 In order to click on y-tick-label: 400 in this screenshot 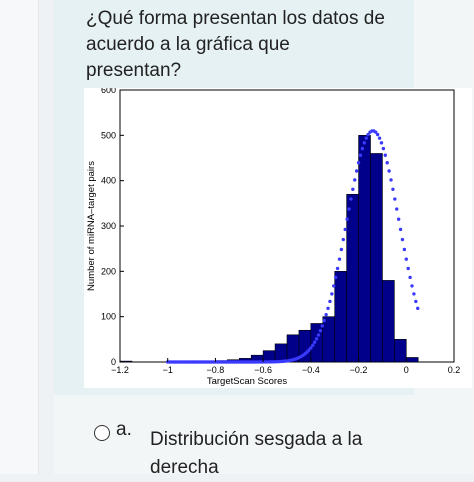, I will do `click(108, 181)`.